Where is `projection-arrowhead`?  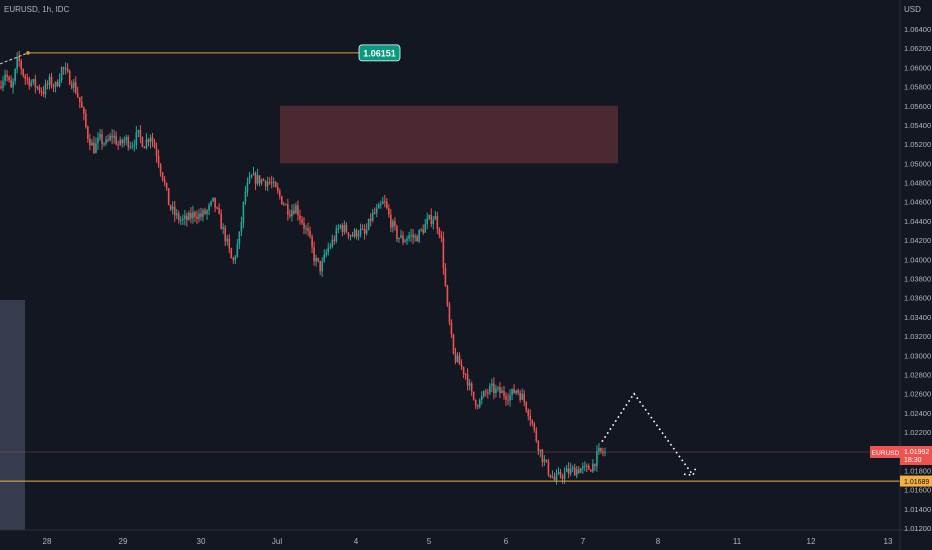 projection-arrowhead is located at coordinates (690, 471).